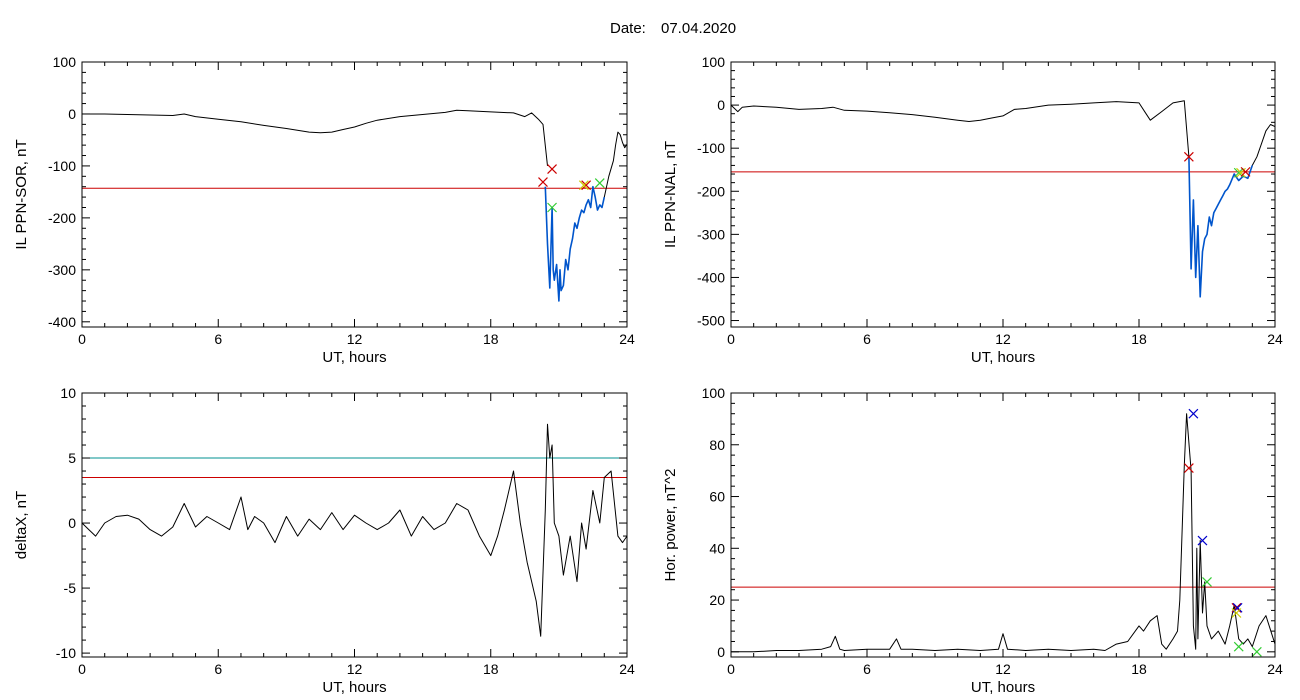 The width and height of the screenshot is (1300, 700). What do you see at coordinates (717, 497) in the screenshot?
I see `y-tick-label: 60` at bounding box center [717, 497].